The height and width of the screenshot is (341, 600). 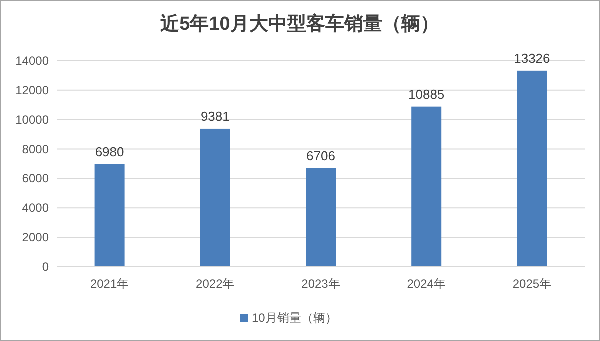 What do you see at coordinates (426, 284) in the screenshot?
I see `x-tick-label: 2024年` at bounding box center [426, 284].